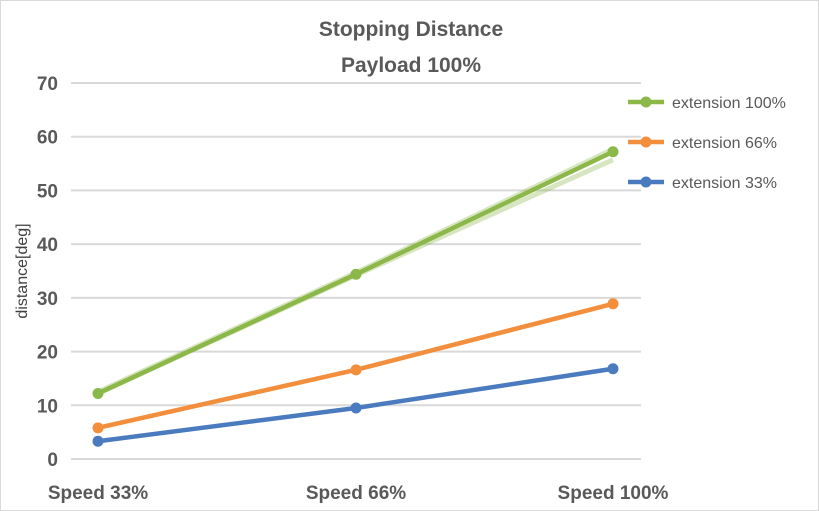 The height and width of the screenshot is (511, 819). Describe the element at coordinates (356, 493) in the screenshot. I see `x-tick-label: Speed 66%` at that location.